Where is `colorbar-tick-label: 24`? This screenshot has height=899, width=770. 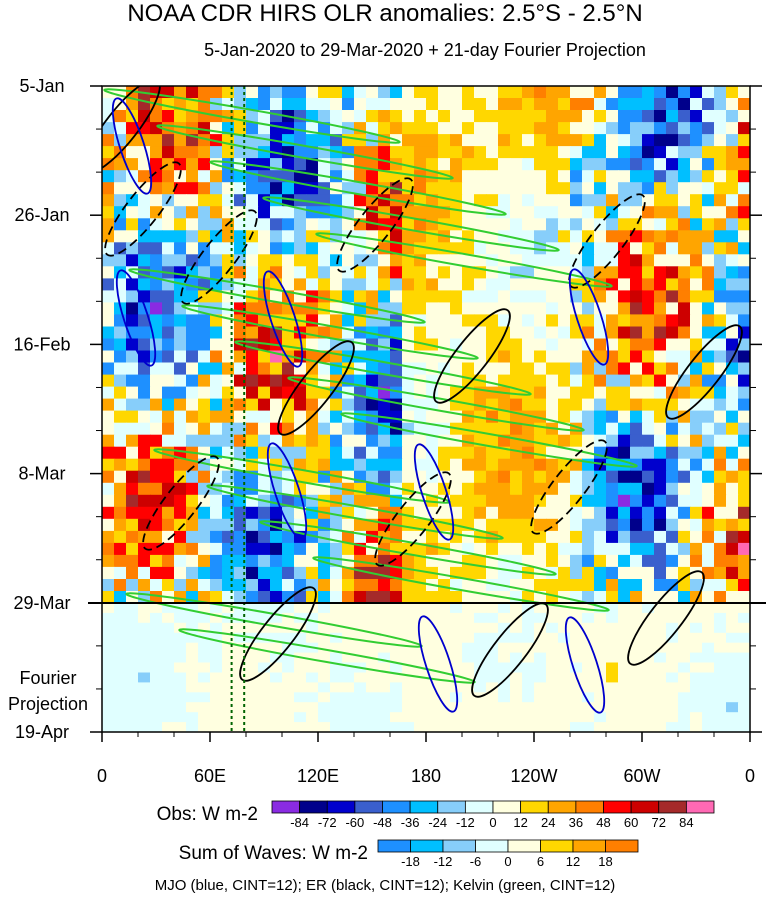 colorbar-tick-label: 24 is located at coordinates (548, 822).